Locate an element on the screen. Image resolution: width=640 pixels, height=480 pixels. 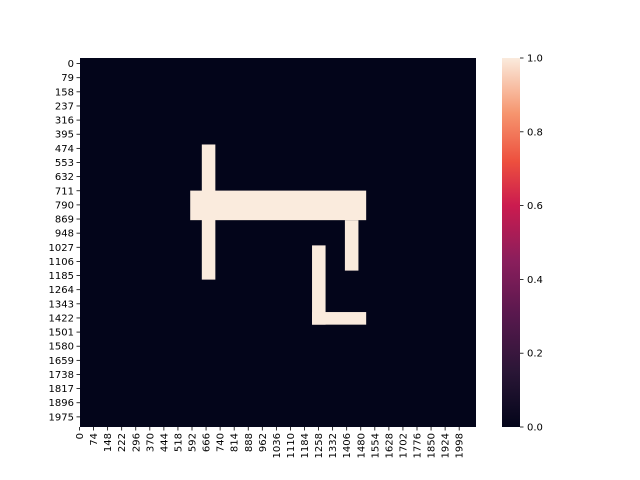
x-tick-label: 1554 is located at coordinates (375, 445).